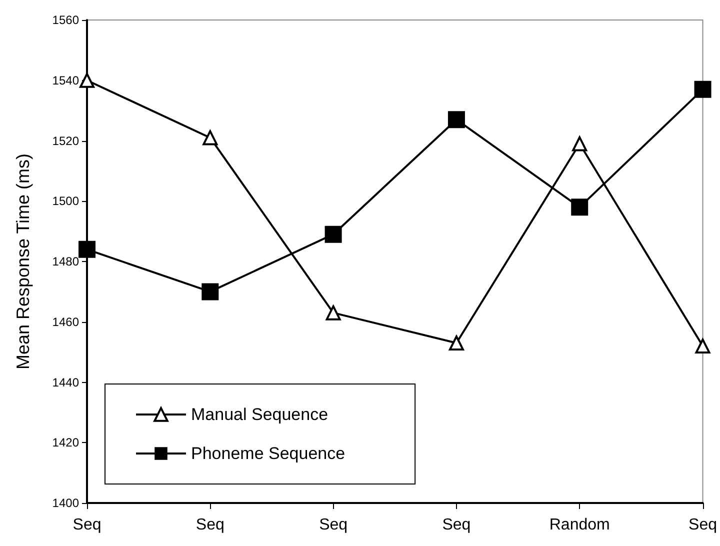  Describe the element at coordinates (66, 80) in the screenshot. I see `y-tick-label: 1540` at that location.